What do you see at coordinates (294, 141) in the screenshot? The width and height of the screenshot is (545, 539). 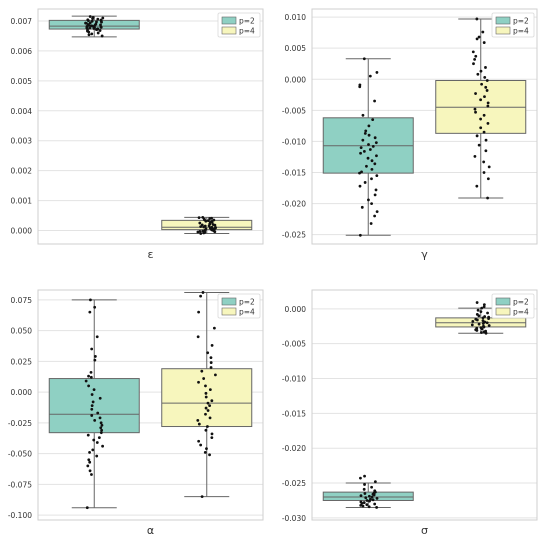 I see `y-tick-label: -0.010` at bounding box center [294, 141].